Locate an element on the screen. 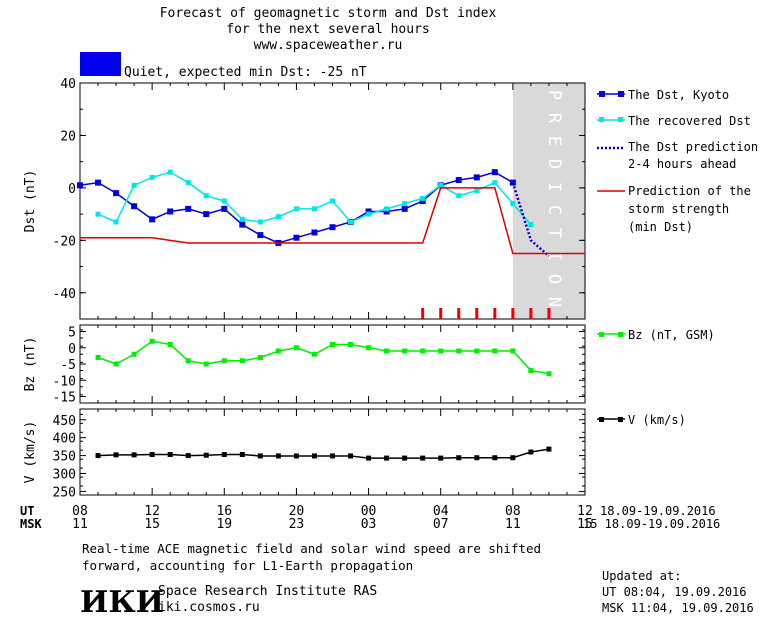  y-tick-label: 300 is located at coordinates (64, 475).